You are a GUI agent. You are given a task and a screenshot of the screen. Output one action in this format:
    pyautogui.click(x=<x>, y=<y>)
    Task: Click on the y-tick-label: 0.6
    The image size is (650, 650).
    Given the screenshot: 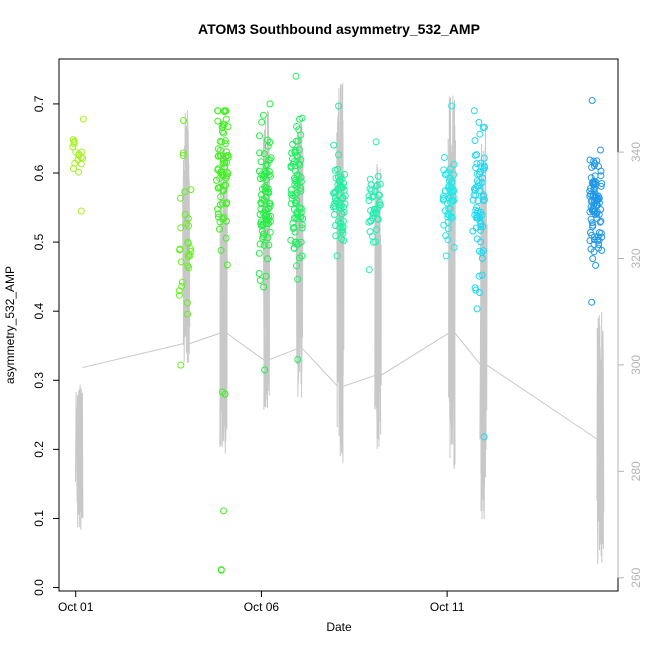 What is the action you would take?
    pyautogui.click(x=39, y=172)
    